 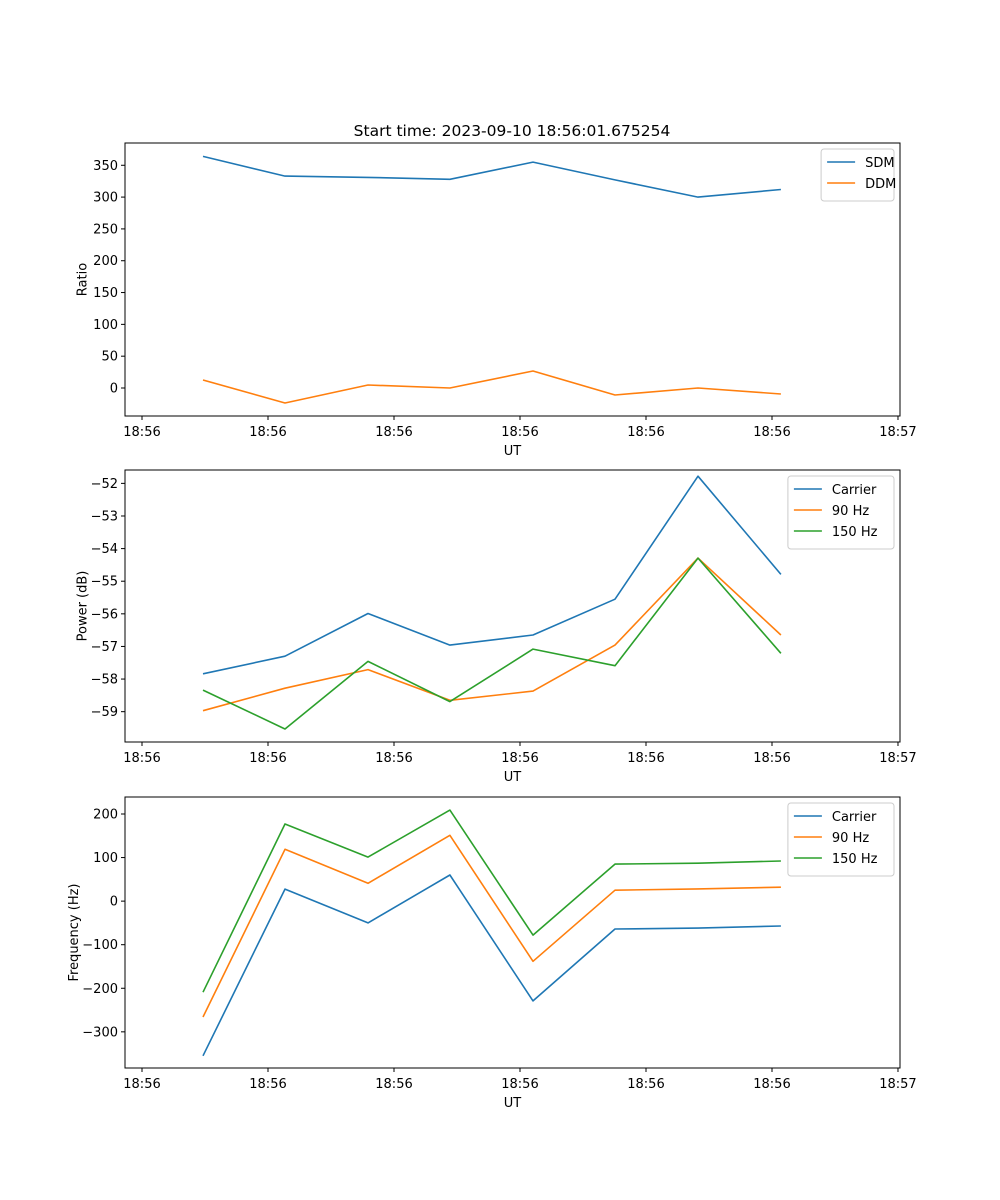 I want to click on y-tick-label: 350, so click(x=105, y=166).